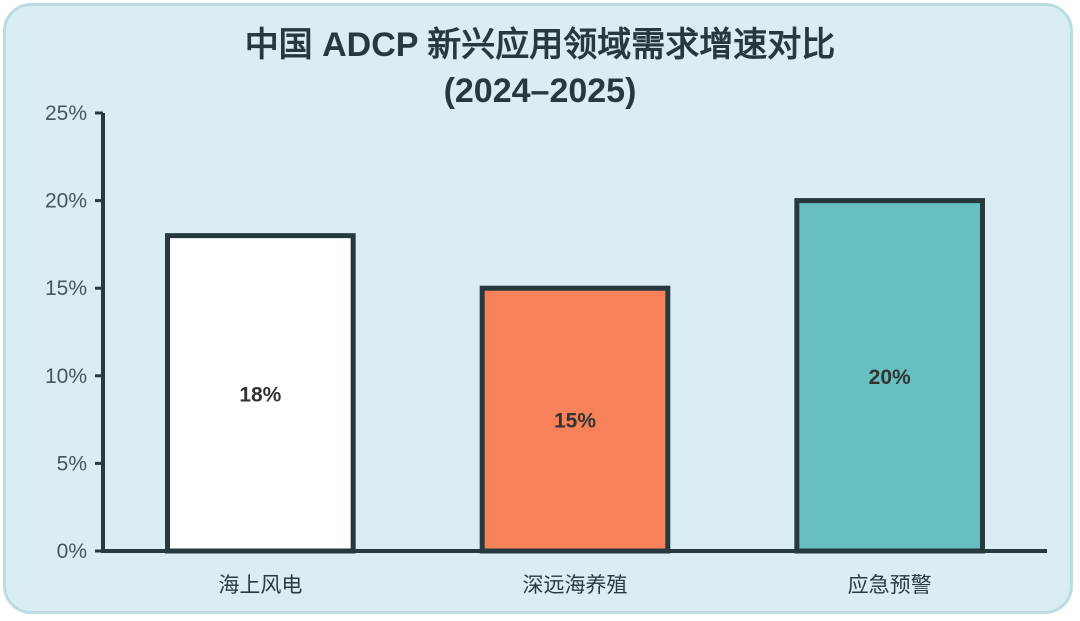 The height and width of the screenshot is (621, 1080). What do you see at coordinates (72, 551) in the screenshot?
I see `y-tick-label: 0%` at bounding box center [72, 551].